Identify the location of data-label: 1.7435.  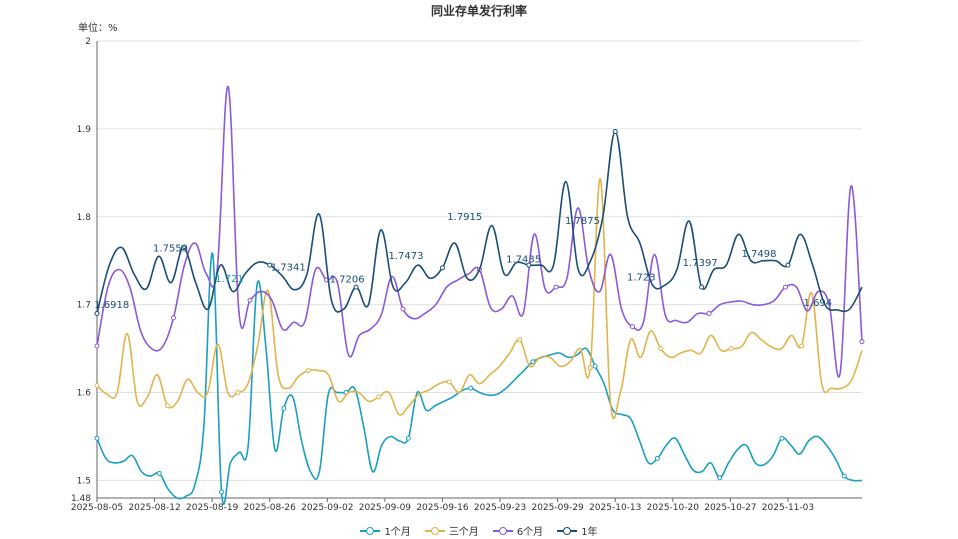
(523, 259).